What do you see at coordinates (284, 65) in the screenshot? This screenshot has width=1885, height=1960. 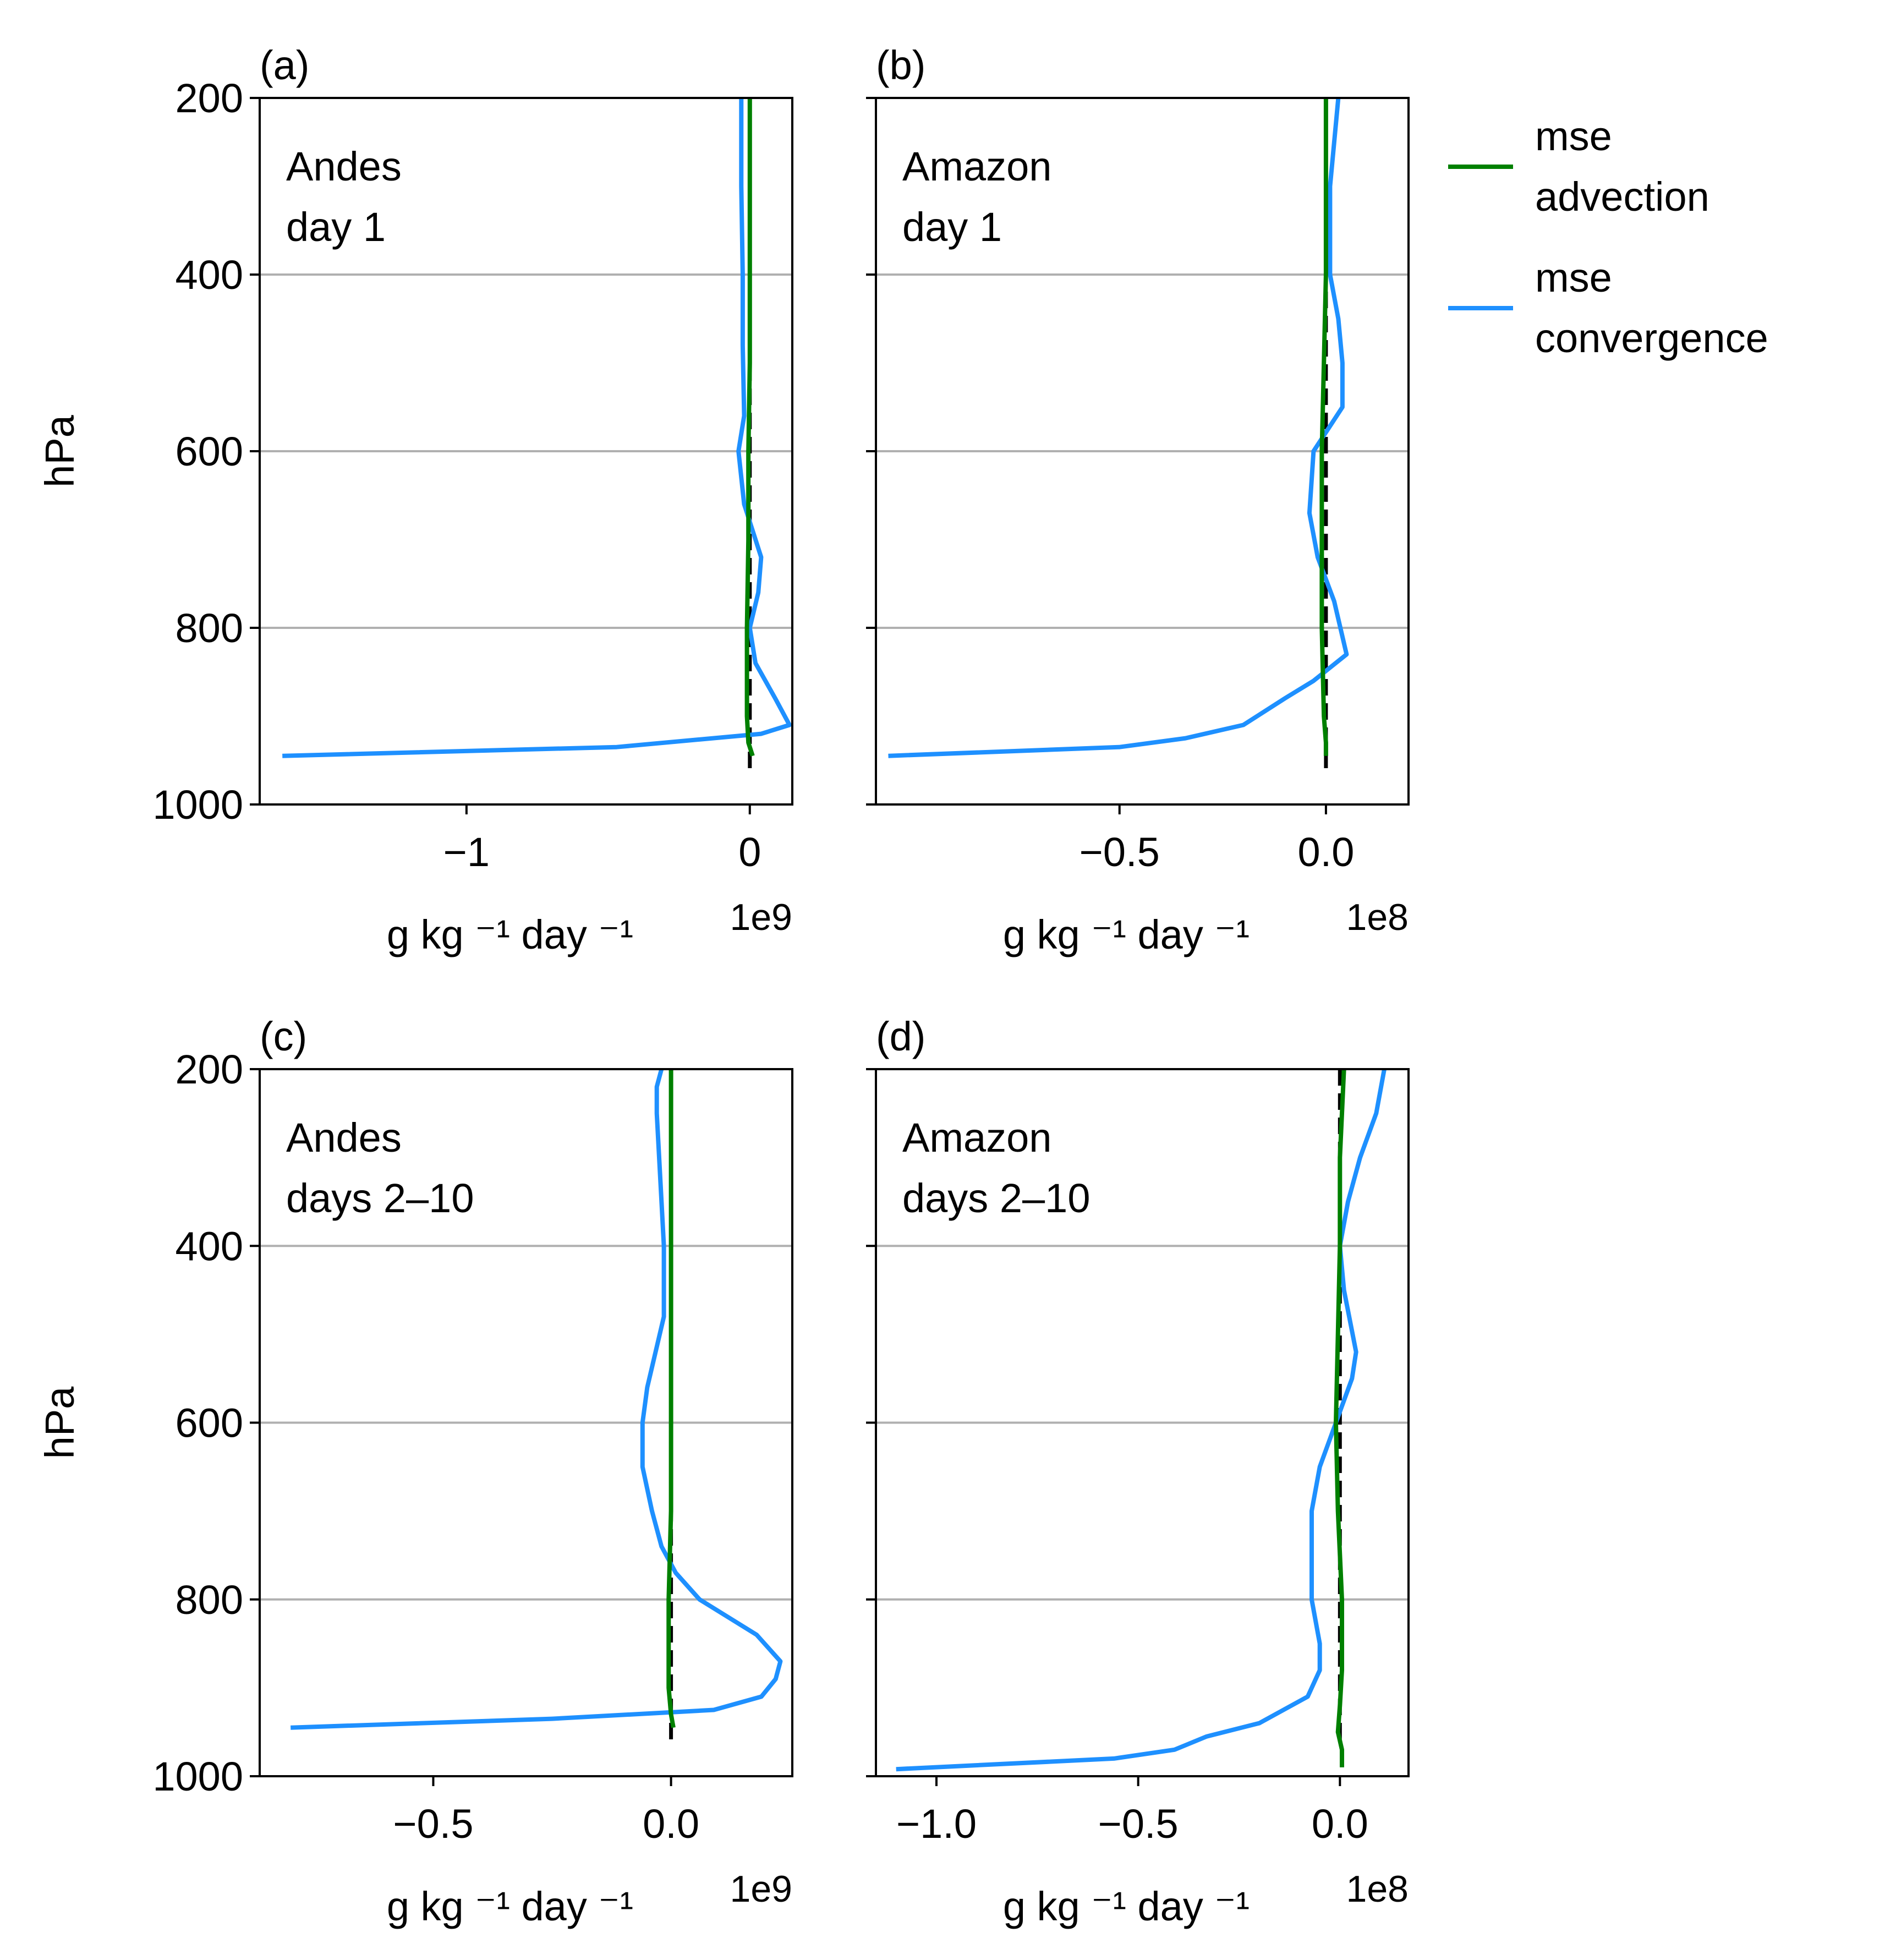 I see `panel-label: (a)` at bounding box center [284, 65].